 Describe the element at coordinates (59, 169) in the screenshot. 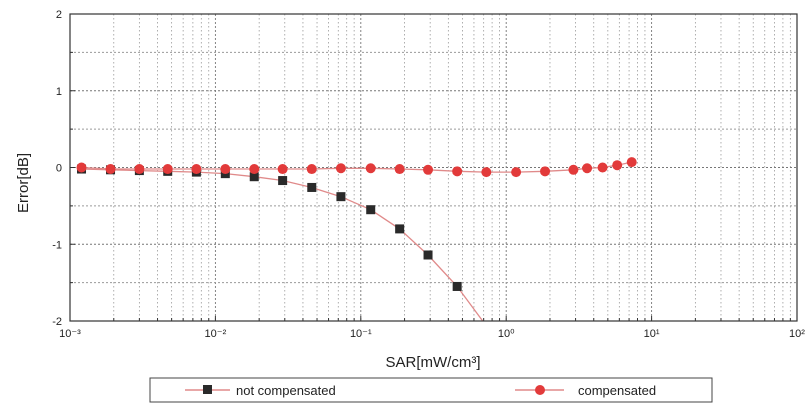

I see `y-tick-label: 0` at that location.